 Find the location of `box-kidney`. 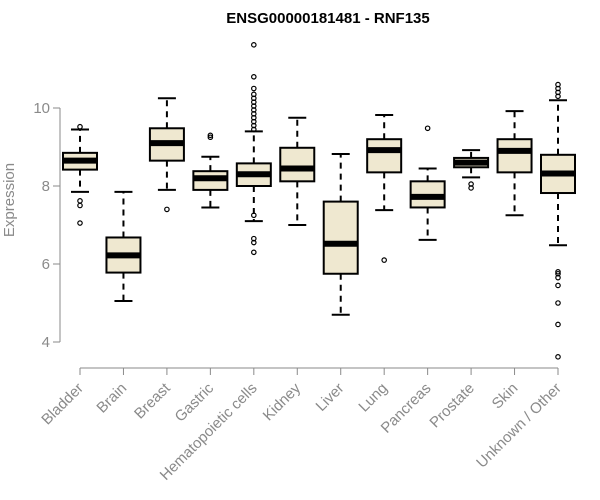

box-kidney is located at coordinates (297, 171).